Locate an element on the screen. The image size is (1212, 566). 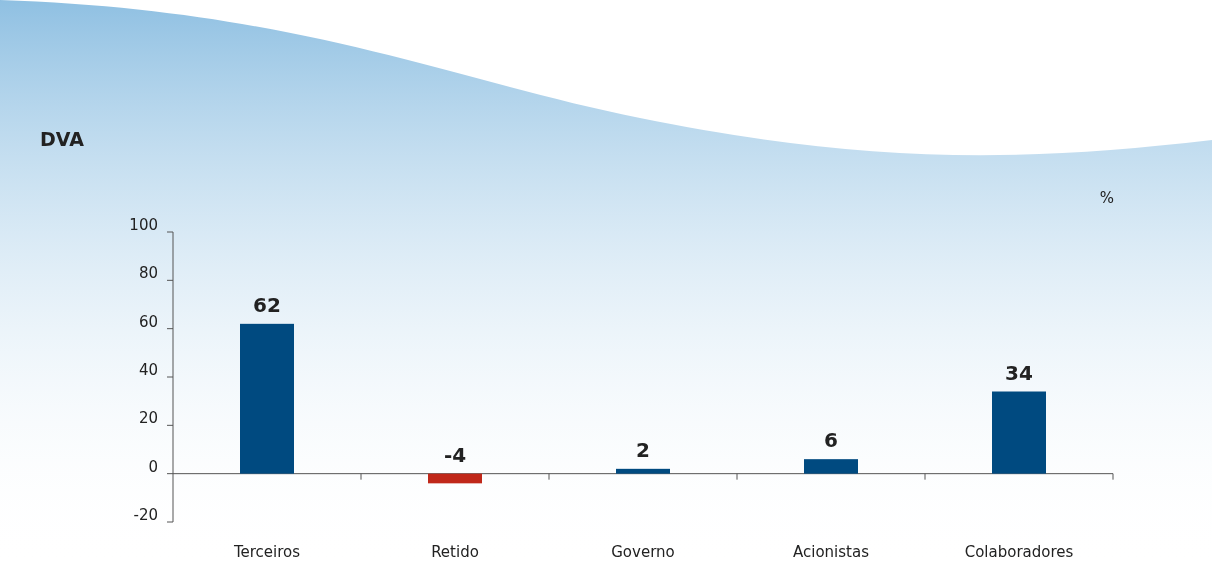
x-tick-label: Terceiros is located at coordinates (266, 552).